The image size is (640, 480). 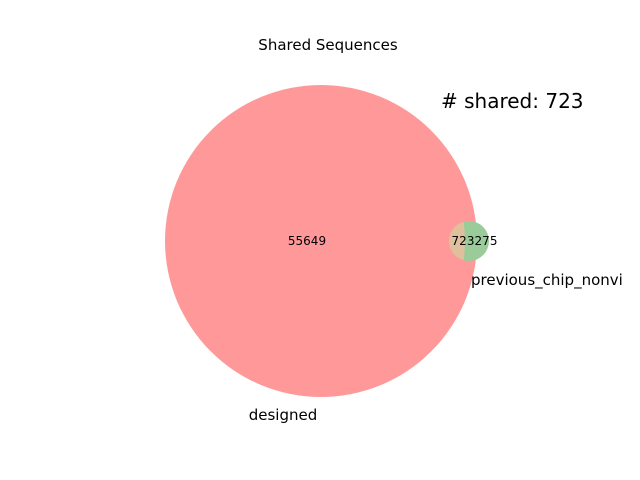 What do you see at coordinates (512, 101) in the screenshot?
I see `shared-count-annotation: # shared: 723` at bounding box center [512, 101].